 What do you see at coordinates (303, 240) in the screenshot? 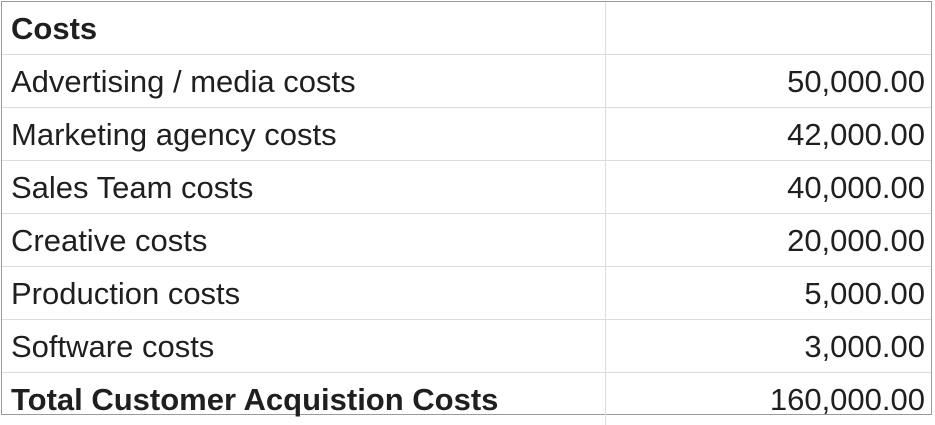
I see `cost-label-cell: Creative costs` at bounding box center [303, 240].